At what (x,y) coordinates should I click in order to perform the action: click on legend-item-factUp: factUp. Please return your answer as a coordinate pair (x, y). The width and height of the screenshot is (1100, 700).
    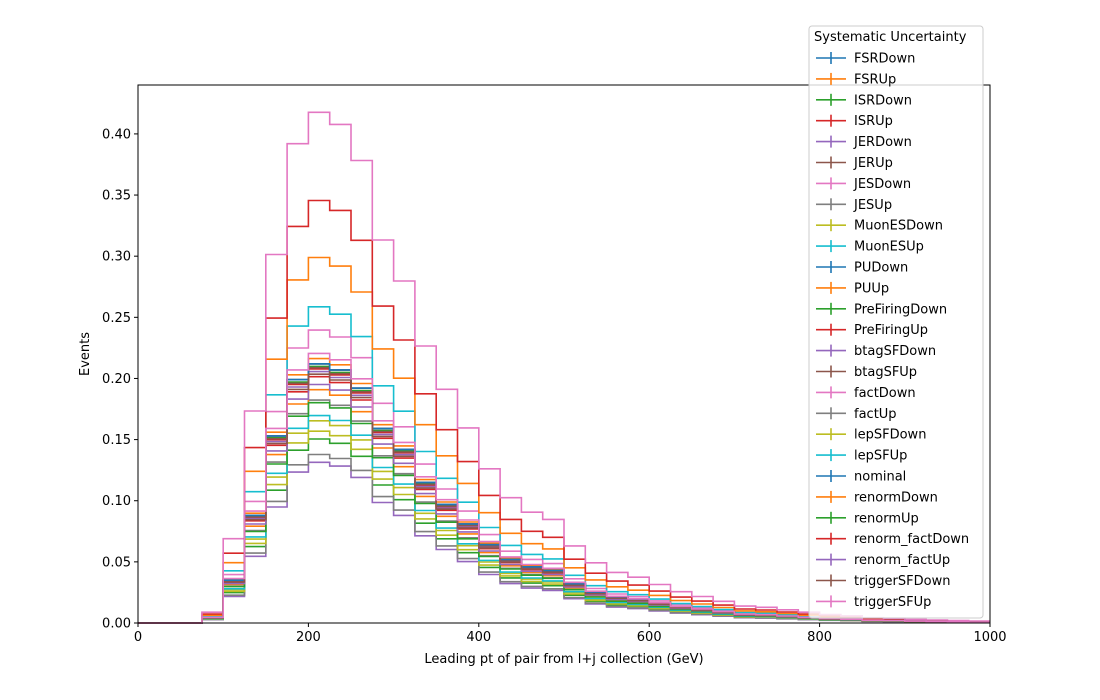
    Looking at the image, I should click on (856, 414).